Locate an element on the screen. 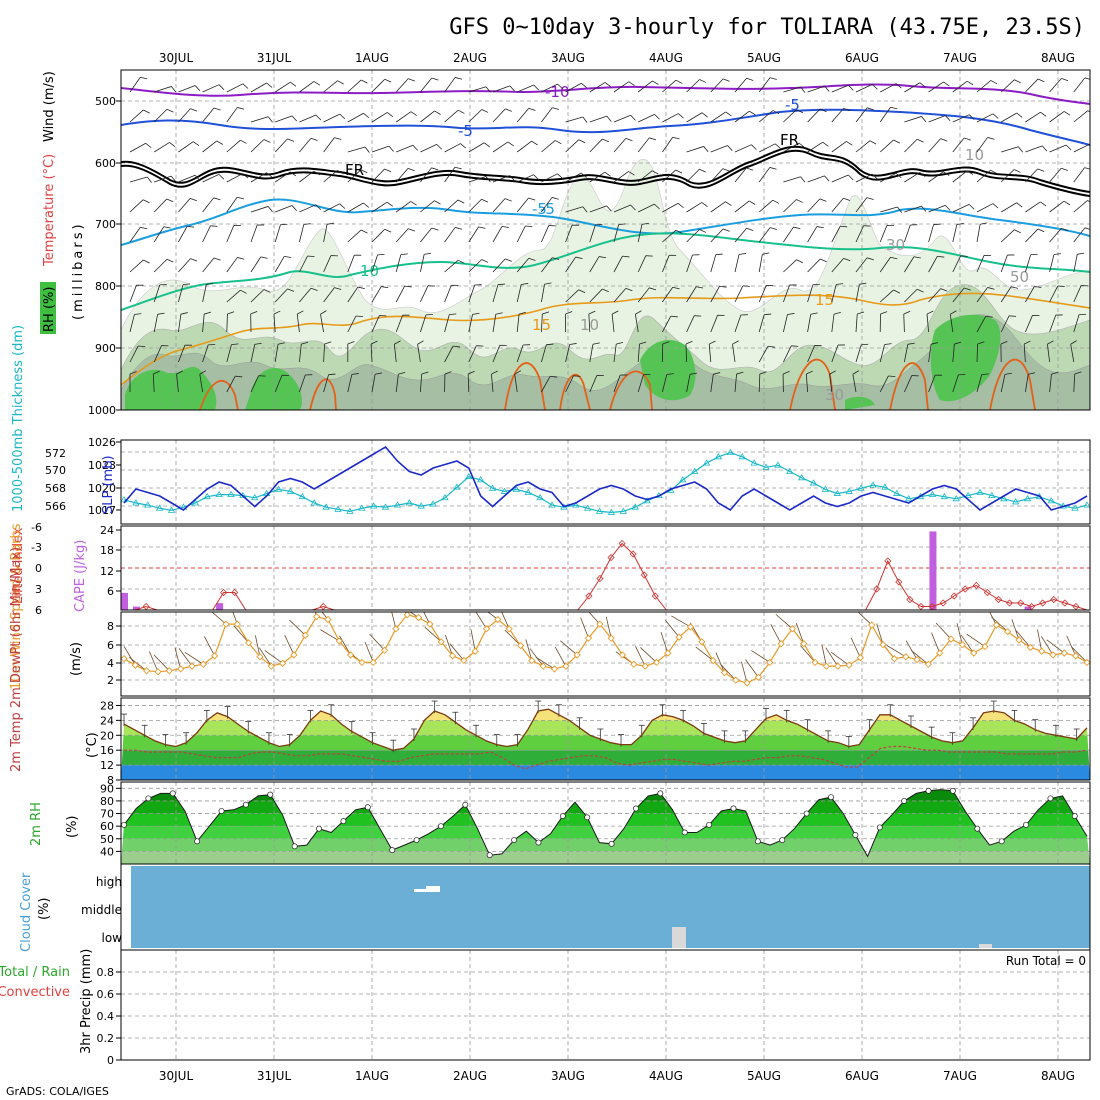 The height and width of the screenshot is (1100, 1100). rh-tick: 70 is located at coordinates (107, 814).